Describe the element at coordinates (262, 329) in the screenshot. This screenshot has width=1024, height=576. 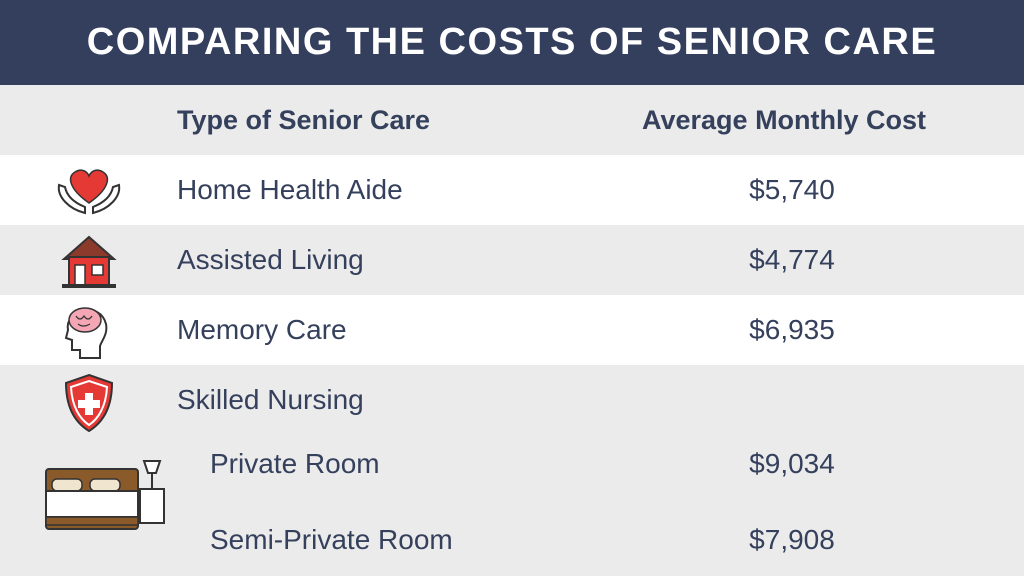
I see `care-type: Memory Care` at that location.